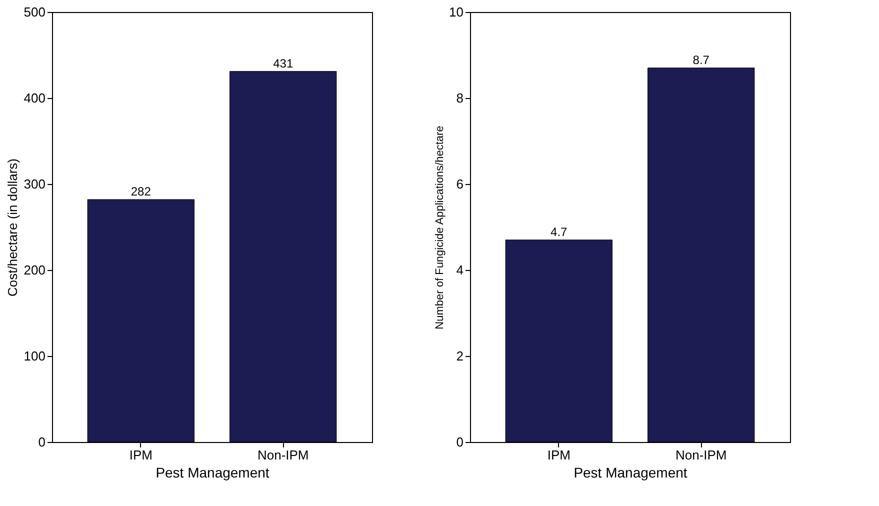 Image resolution: width=879 pixels, height=506 pixels. What do you see at coordinates (12, 227) in the screenshot?
I see `y-axis-title: Cost/hectare (in dollars)` at bounding box center [12, 227].